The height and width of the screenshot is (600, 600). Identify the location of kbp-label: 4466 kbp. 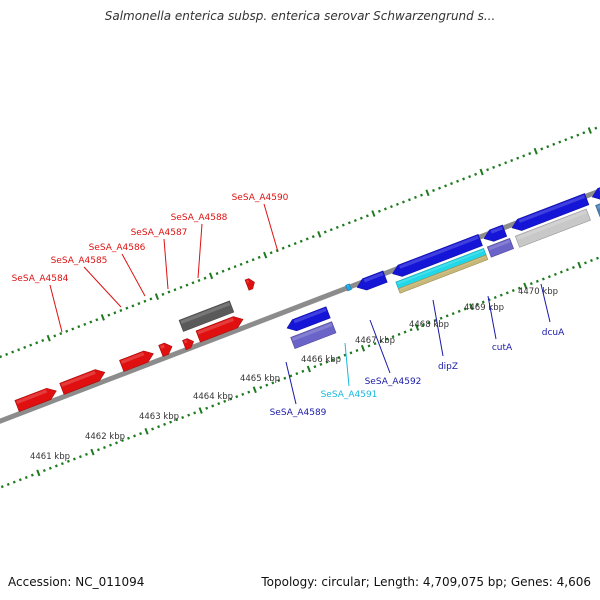
(321, 360).